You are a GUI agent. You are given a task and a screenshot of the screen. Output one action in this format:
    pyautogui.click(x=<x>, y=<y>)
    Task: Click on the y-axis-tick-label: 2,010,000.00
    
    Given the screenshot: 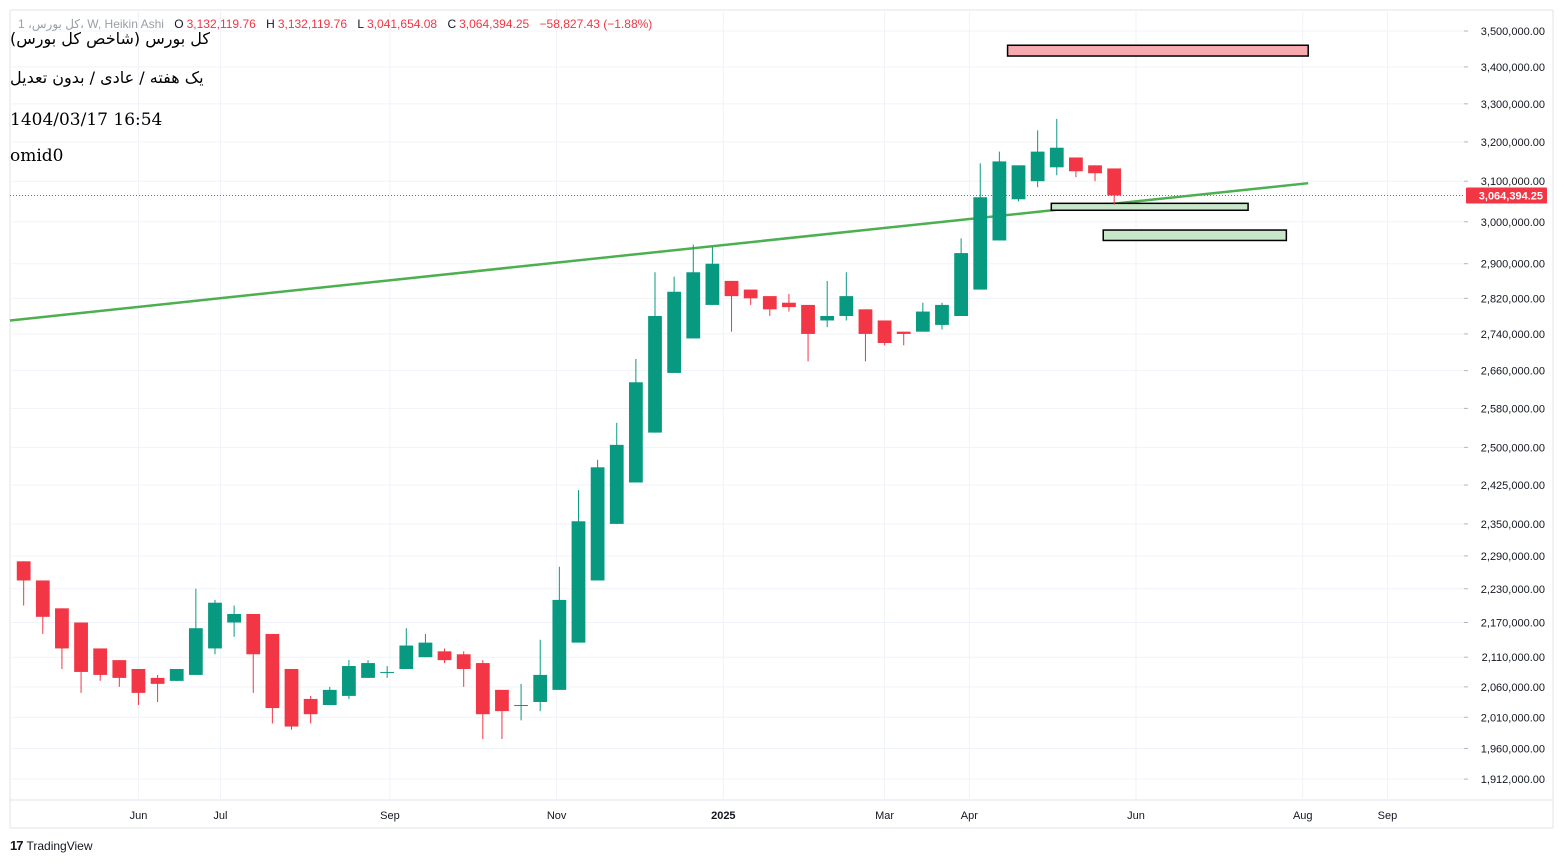 What is the action you would take?
    pyautogui.click(x=1513, y=718)
    